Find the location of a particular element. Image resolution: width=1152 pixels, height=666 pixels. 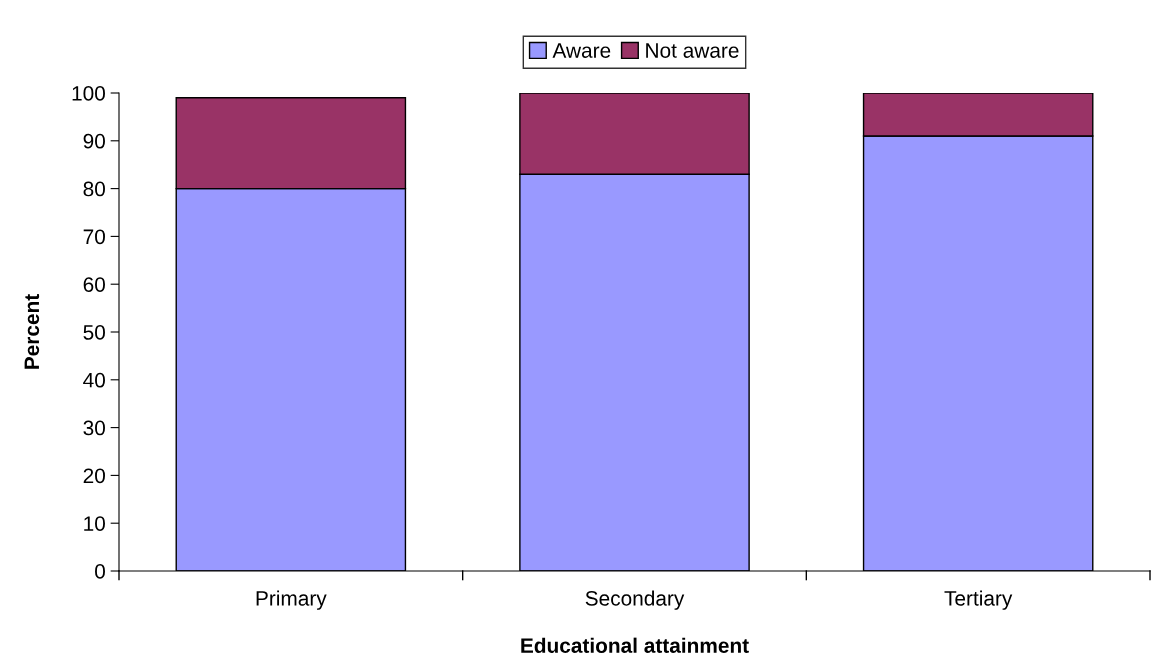

x-tick-label: Secondary is located at coordinates (635, 600).